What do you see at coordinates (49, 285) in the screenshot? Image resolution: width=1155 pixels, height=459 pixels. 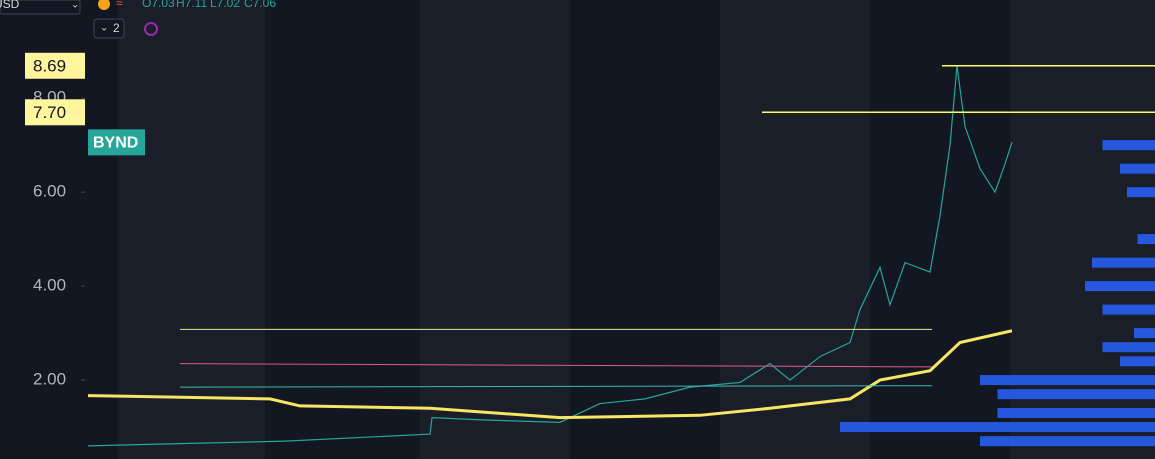 I see `y-tick-label: 4.00` at bounding box center [49, 285].